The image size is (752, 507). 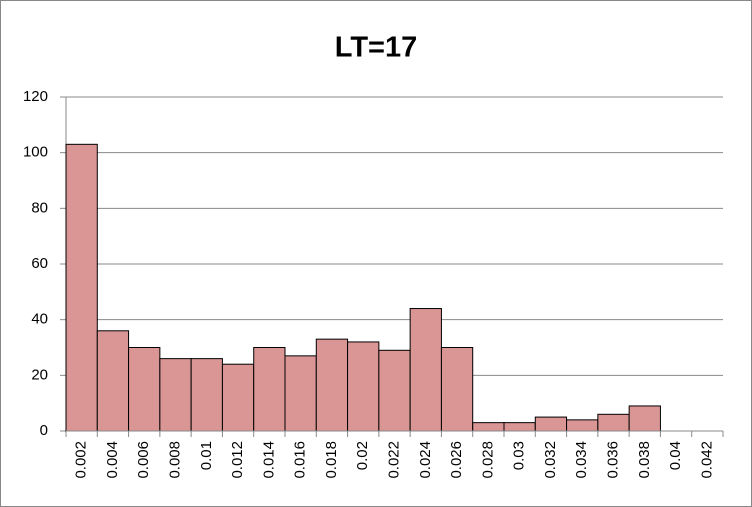 What do you see at coordinates (237, 460) in the screenshot?
I see `x-tick-label: 0.012` at bounding box center [237, 460].